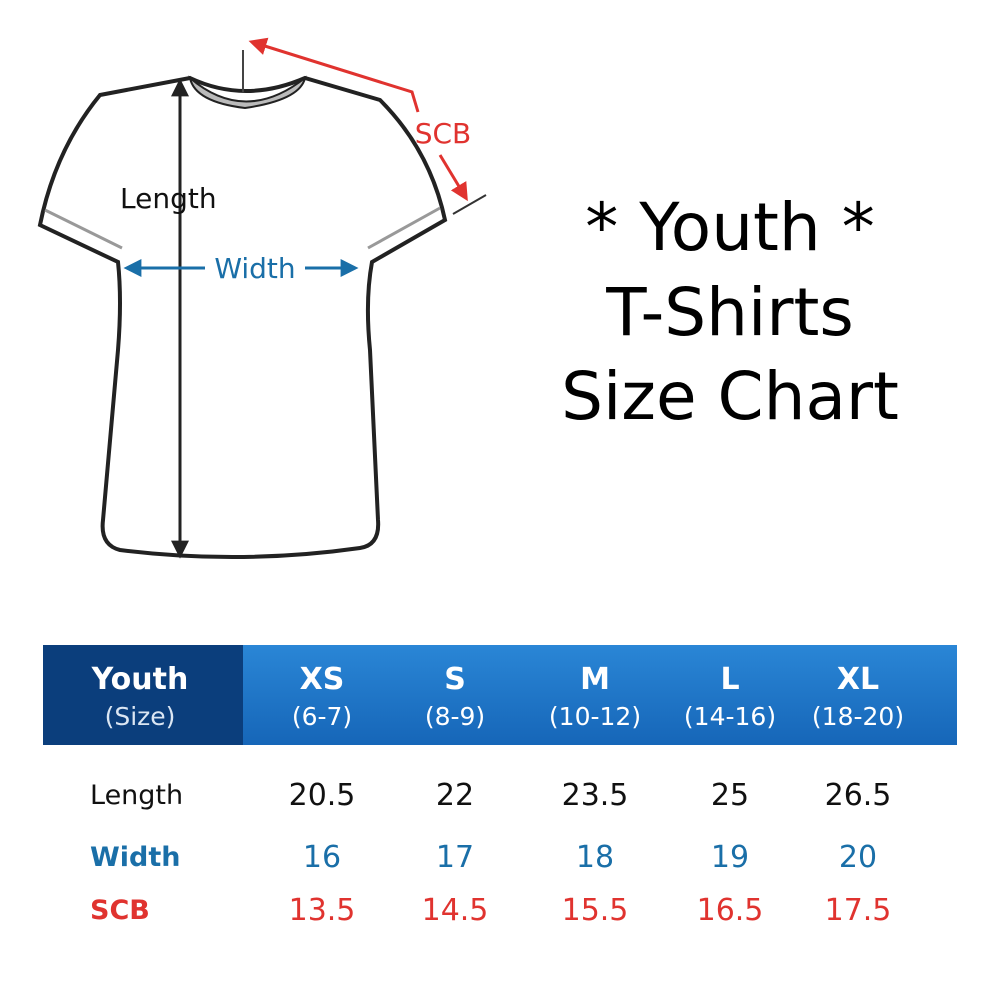  Describe the element at coordinates (453, 178) in the screenshot. I see `scb-arrow-down` at that location.